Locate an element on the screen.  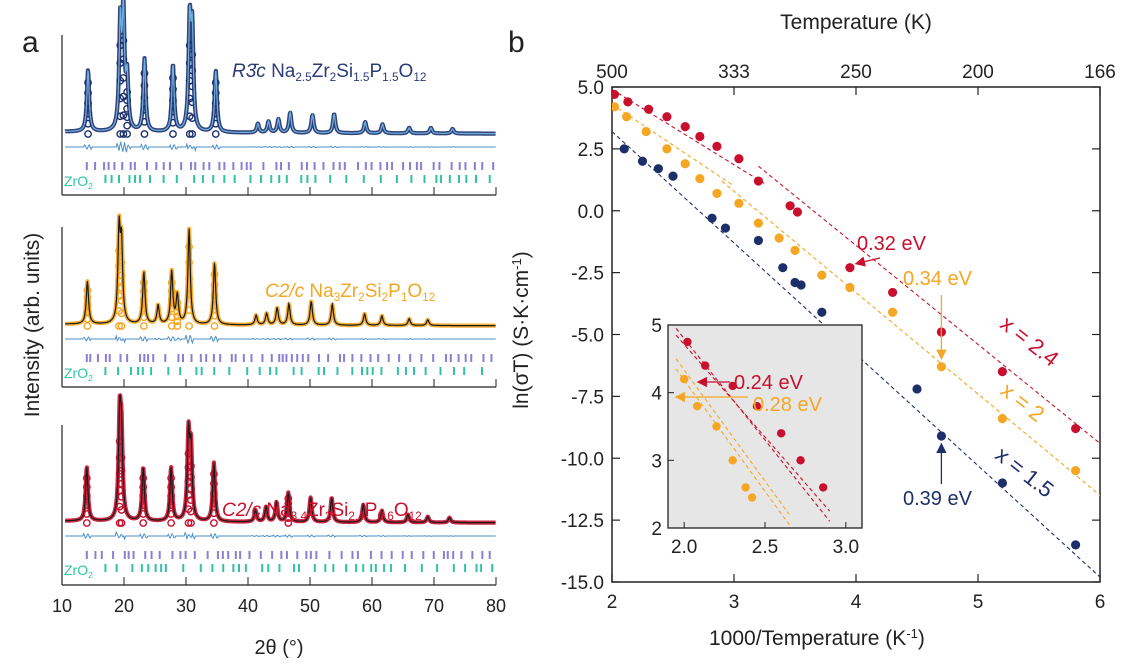
inset-activation-label-orange: 0.28 eV is located at coordinates (788, 405).